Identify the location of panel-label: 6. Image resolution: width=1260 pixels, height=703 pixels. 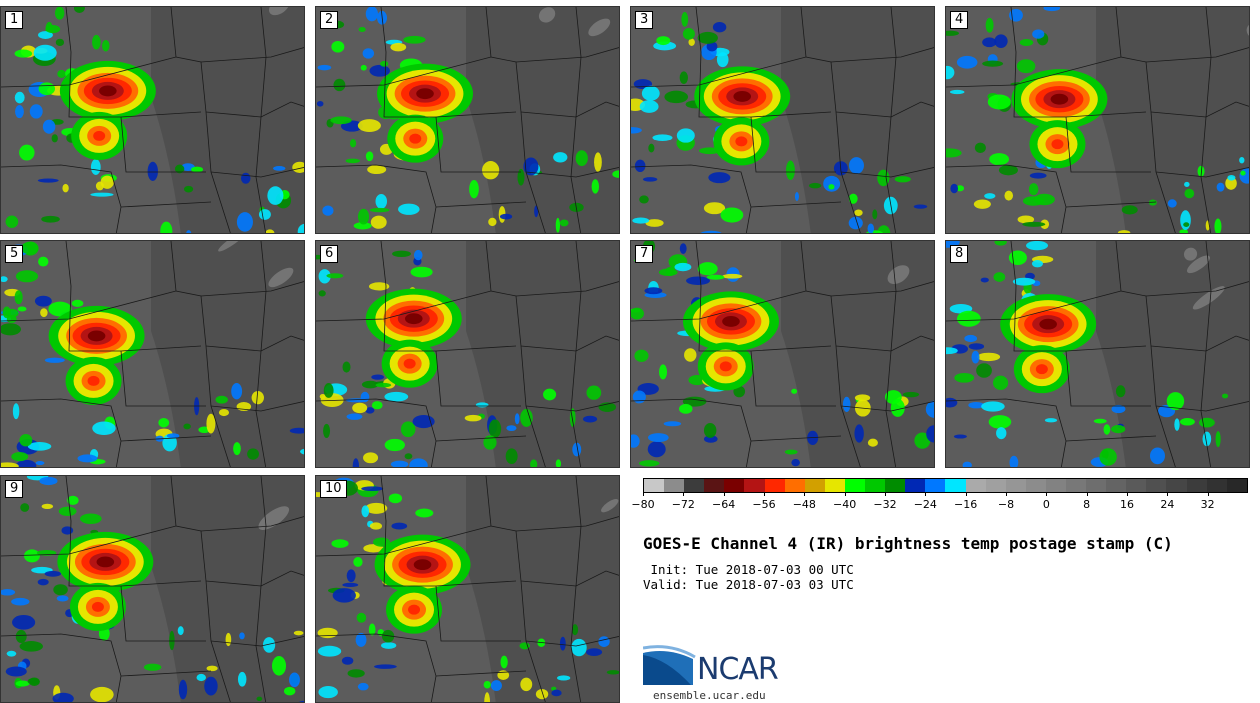
(329, 254).